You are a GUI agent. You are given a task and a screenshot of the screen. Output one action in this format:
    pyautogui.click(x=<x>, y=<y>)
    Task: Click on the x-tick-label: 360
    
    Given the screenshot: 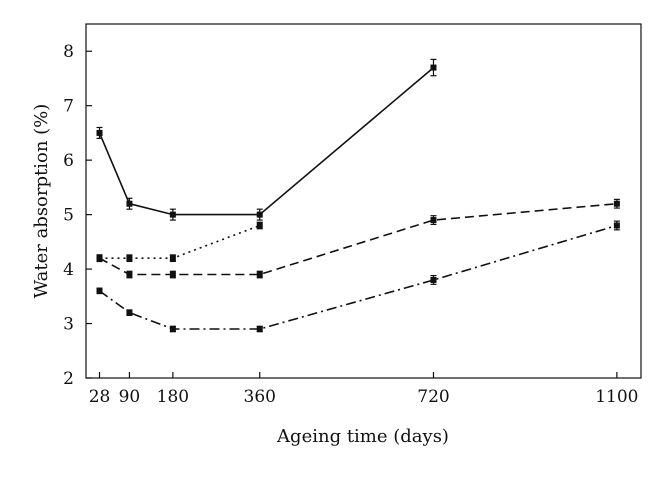 What is the action you would take?
    pyautogui.click(x=260, y=397)
    